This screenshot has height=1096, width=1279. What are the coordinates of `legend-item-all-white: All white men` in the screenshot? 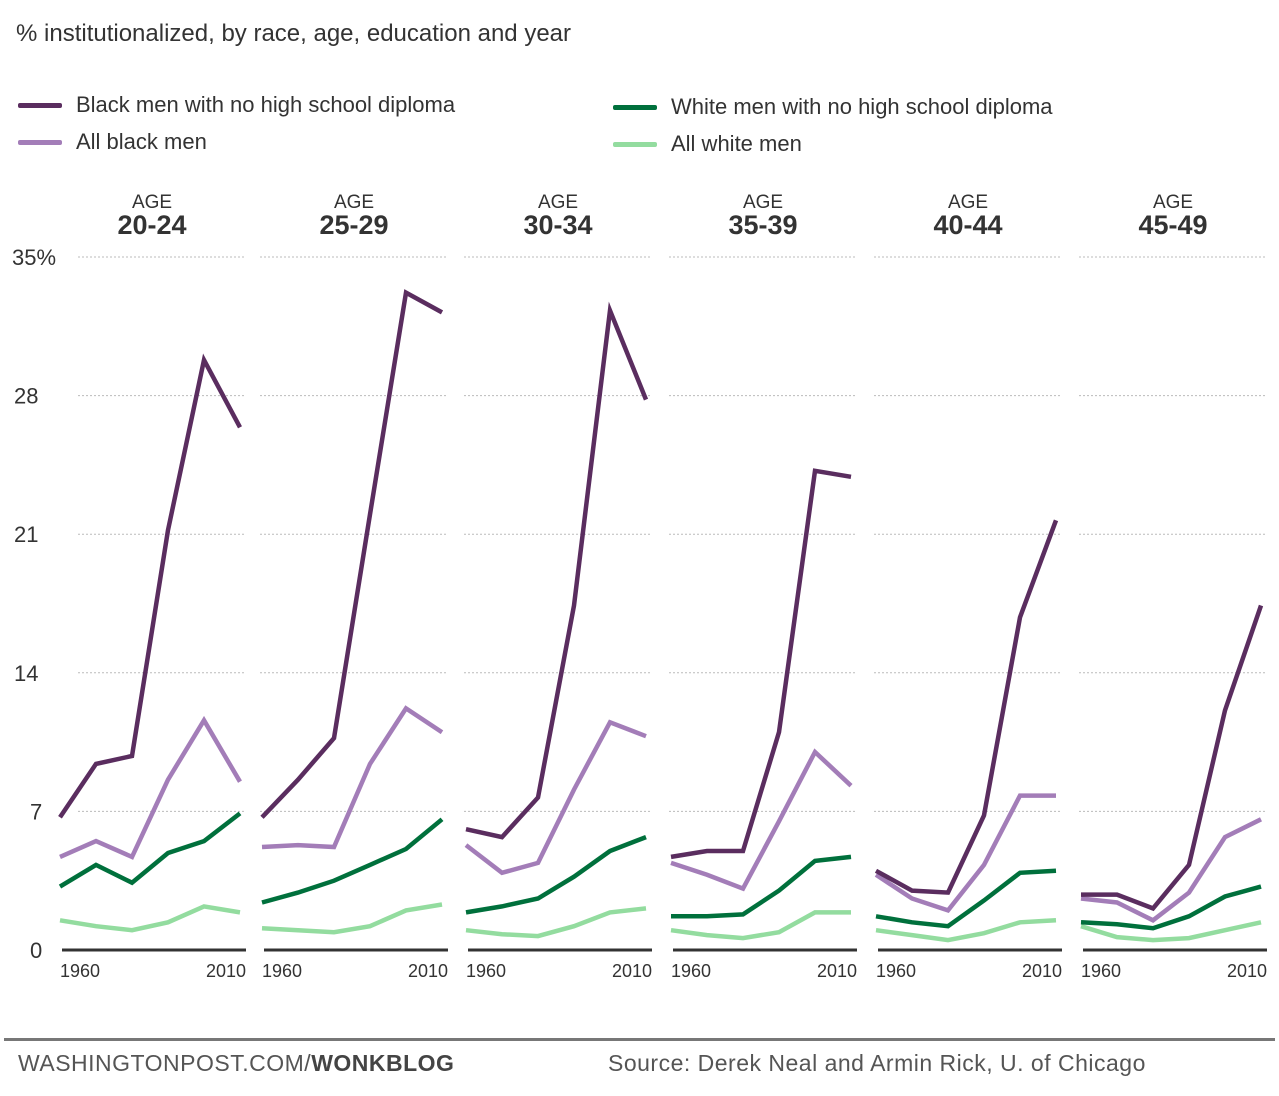 It's located at (707, 144).